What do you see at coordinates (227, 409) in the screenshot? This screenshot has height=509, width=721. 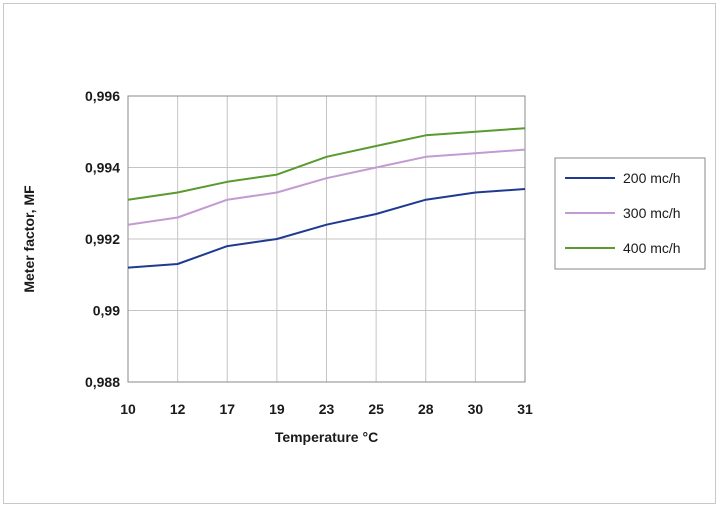 I see `x-tick-label: 17` at bounding box center [227, 409].